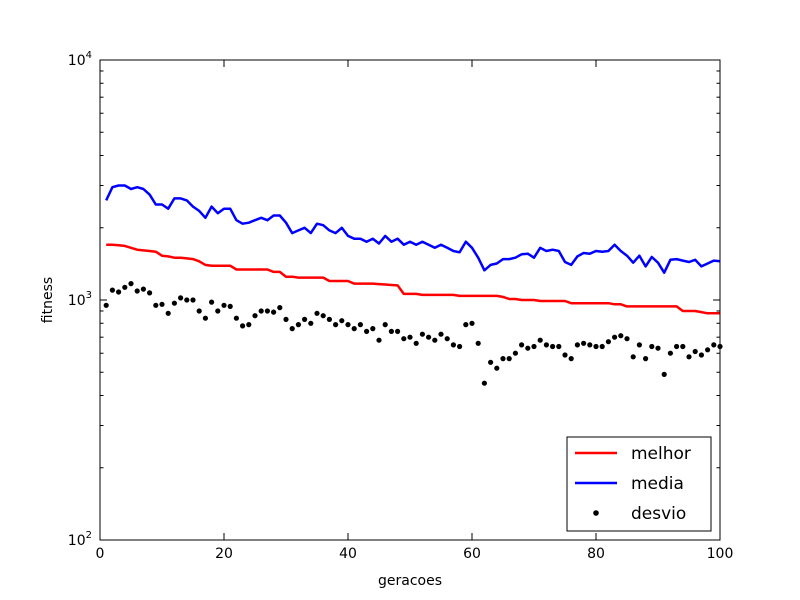  Describe the element at coordinates (472, 554) in the screenshot. I see `x-tick-label: 60` at that location.